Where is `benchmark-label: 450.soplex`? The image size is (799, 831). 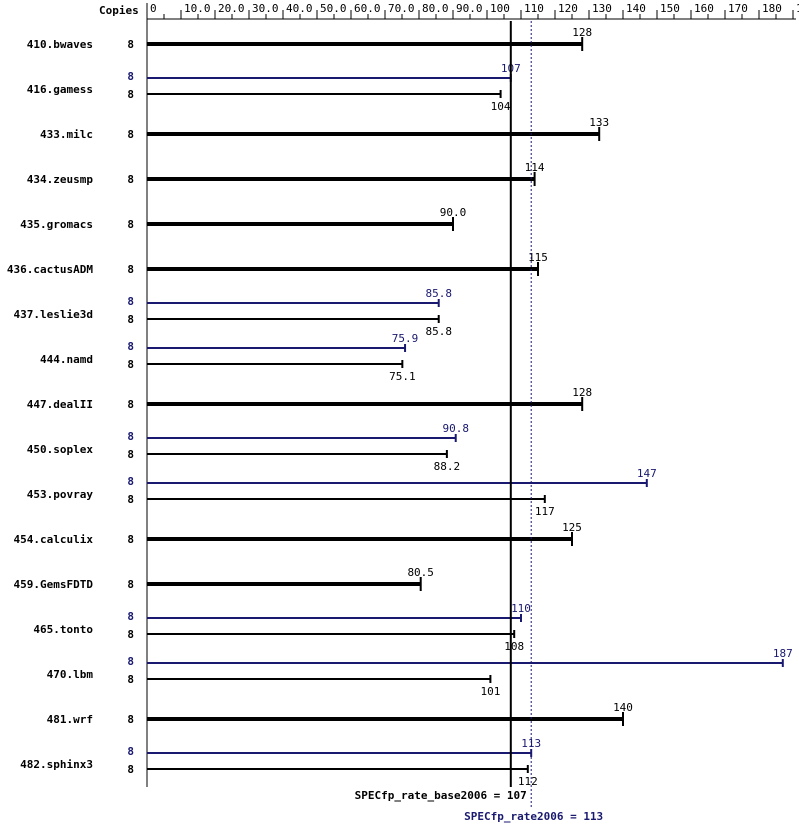 benchmark-label: 450.soplex is located at coordinates (60, 449).